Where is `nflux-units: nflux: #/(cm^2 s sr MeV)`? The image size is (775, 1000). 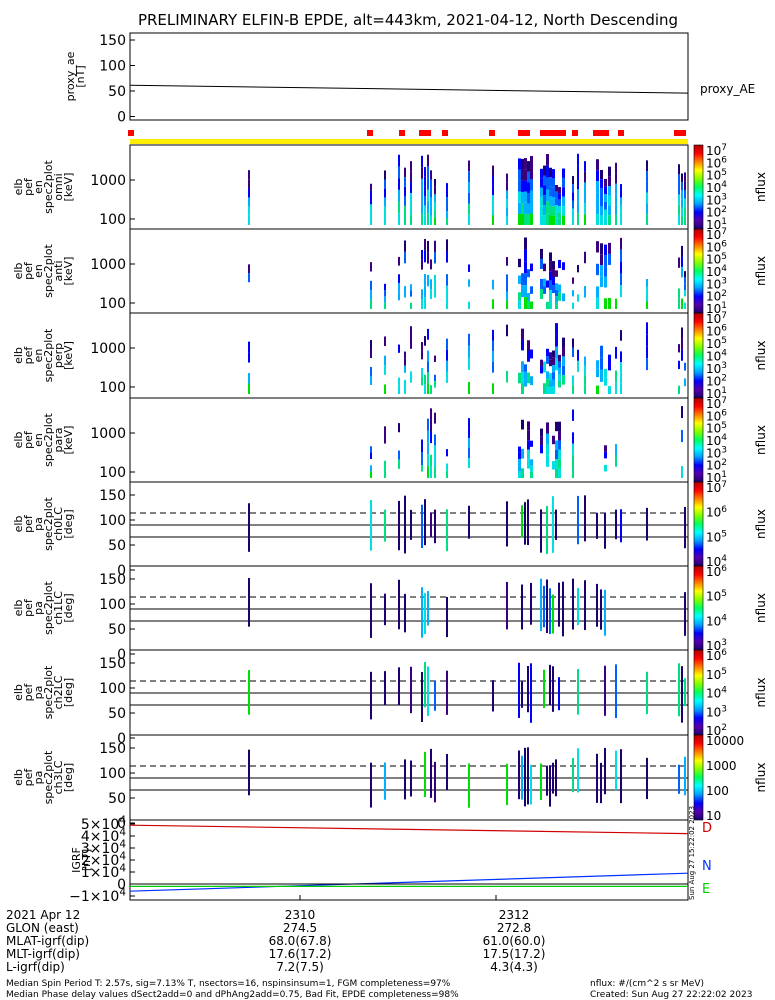
nflux-units: nflux: #/(cm^2 s sr MeV) is located at coordinates (647, 984).